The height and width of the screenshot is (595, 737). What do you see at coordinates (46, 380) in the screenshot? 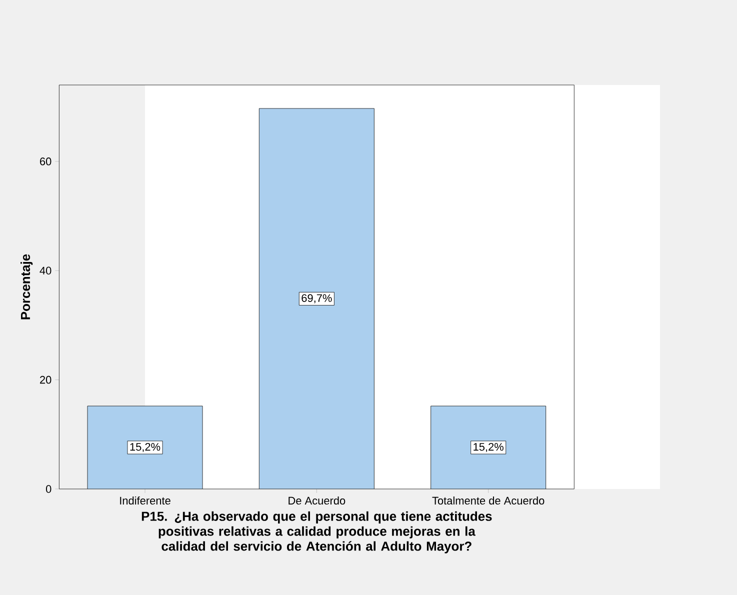
I see `y-tick-label: 20` at bounding box center [46, 380].